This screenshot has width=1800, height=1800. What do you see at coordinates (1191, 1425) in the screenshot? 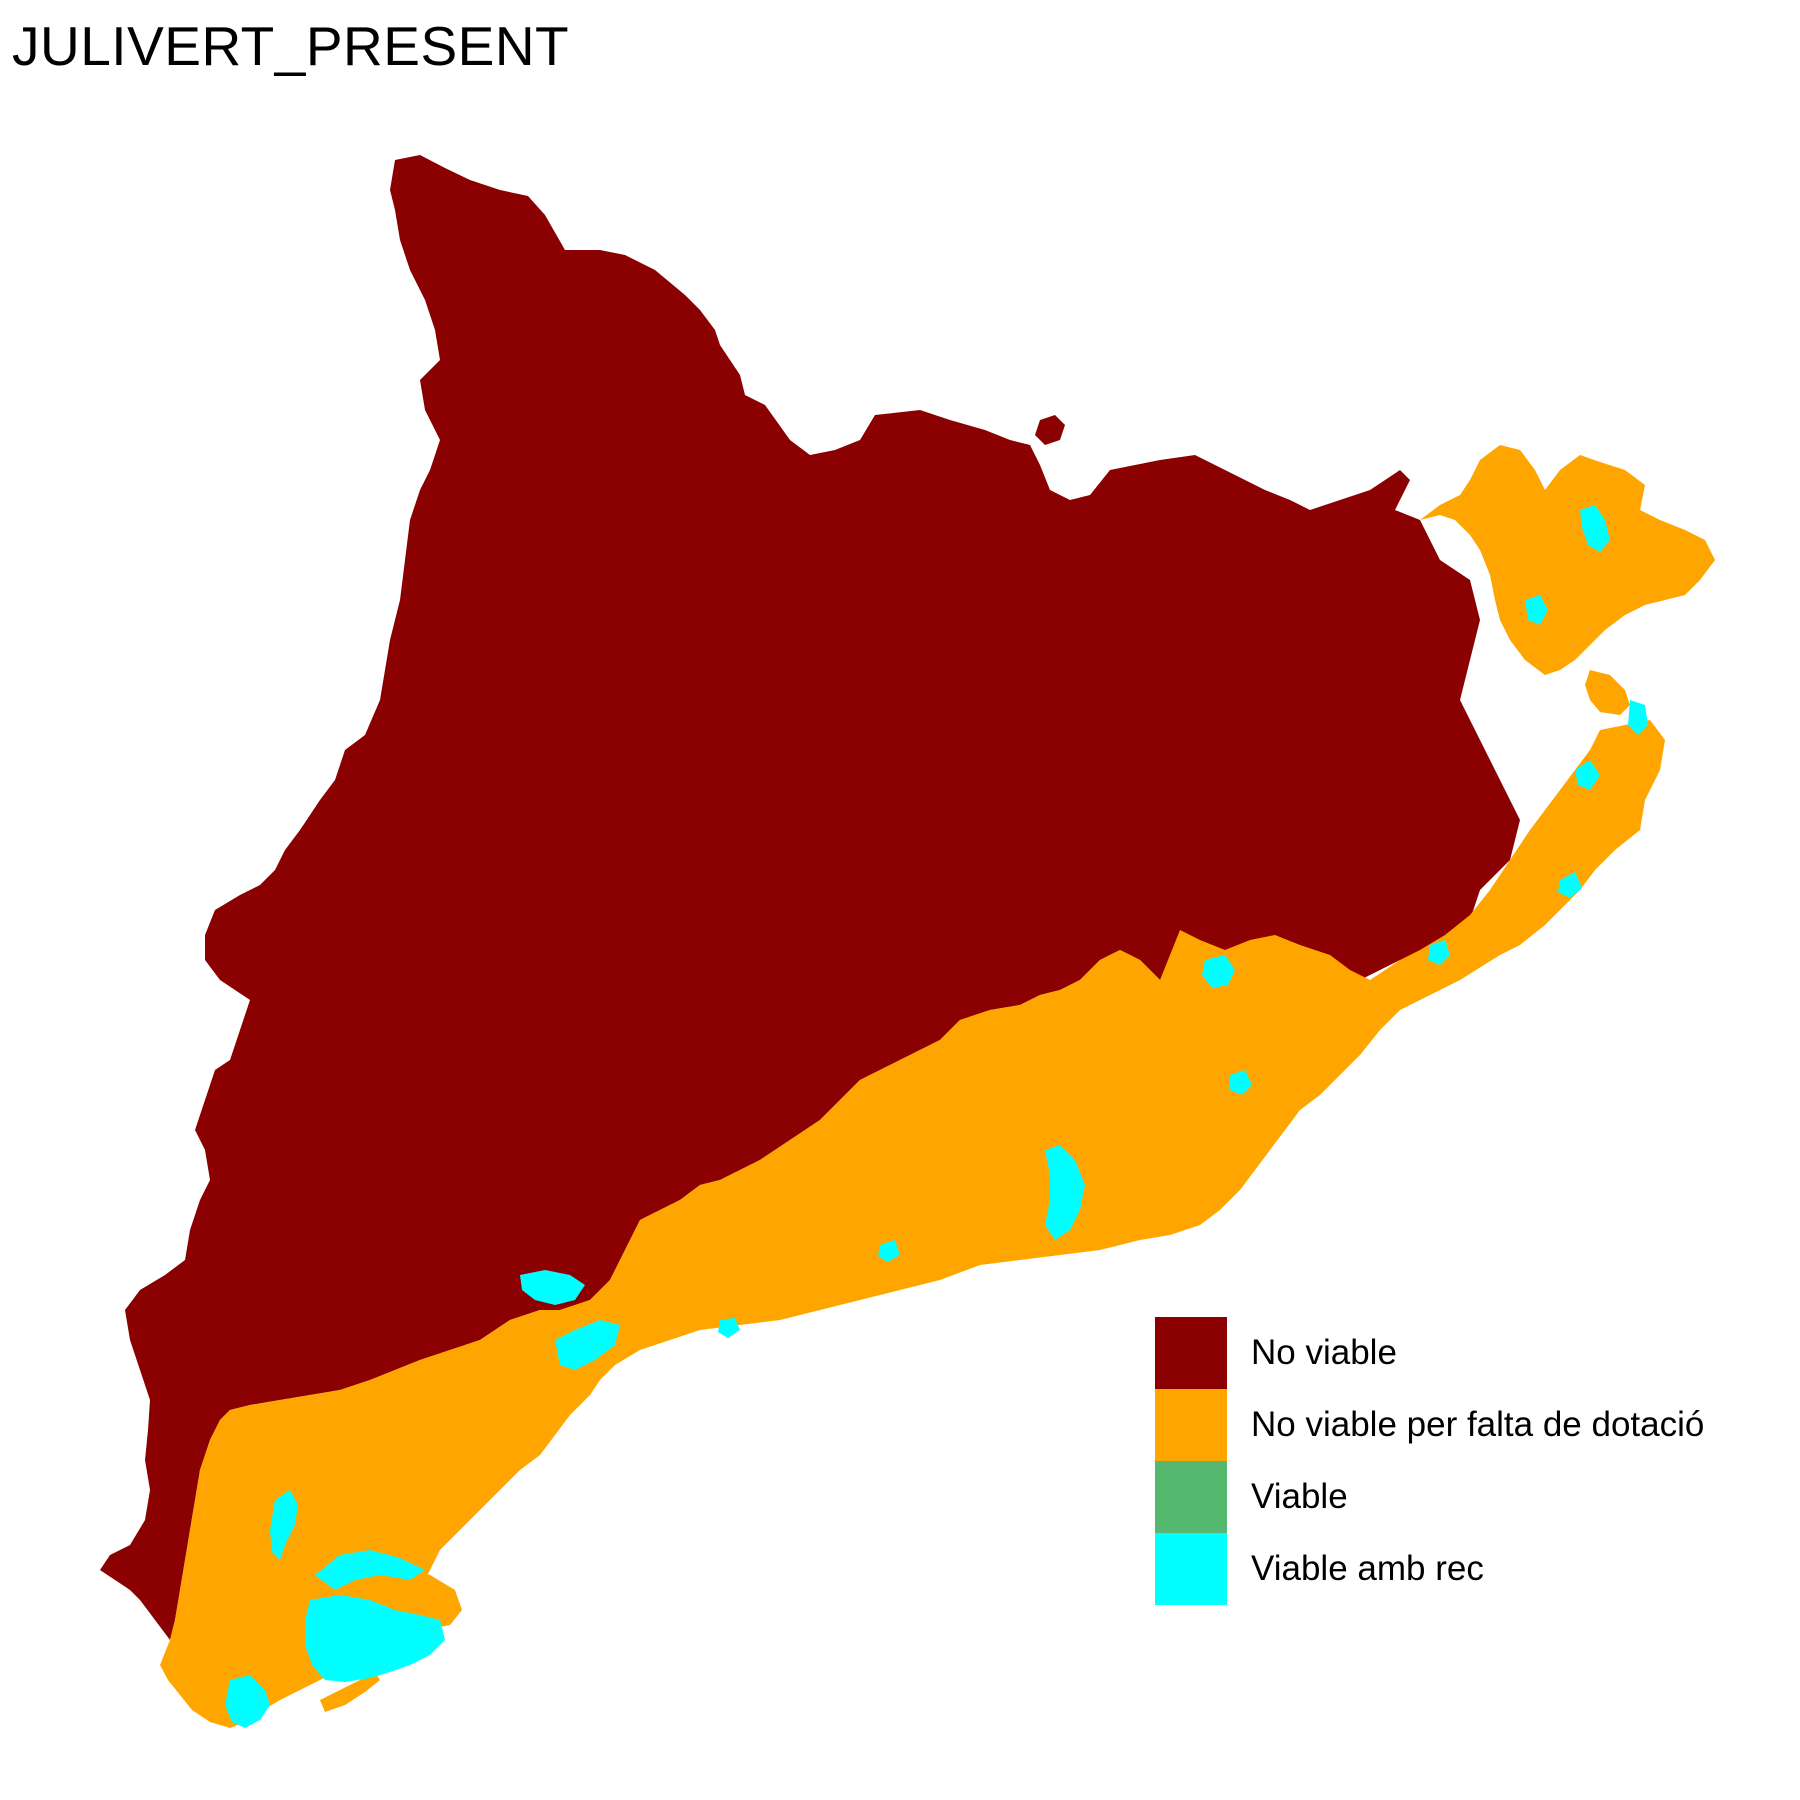
I see `legend-swatch-no-viable-dotacio` at bounding box center [1191, 1425].